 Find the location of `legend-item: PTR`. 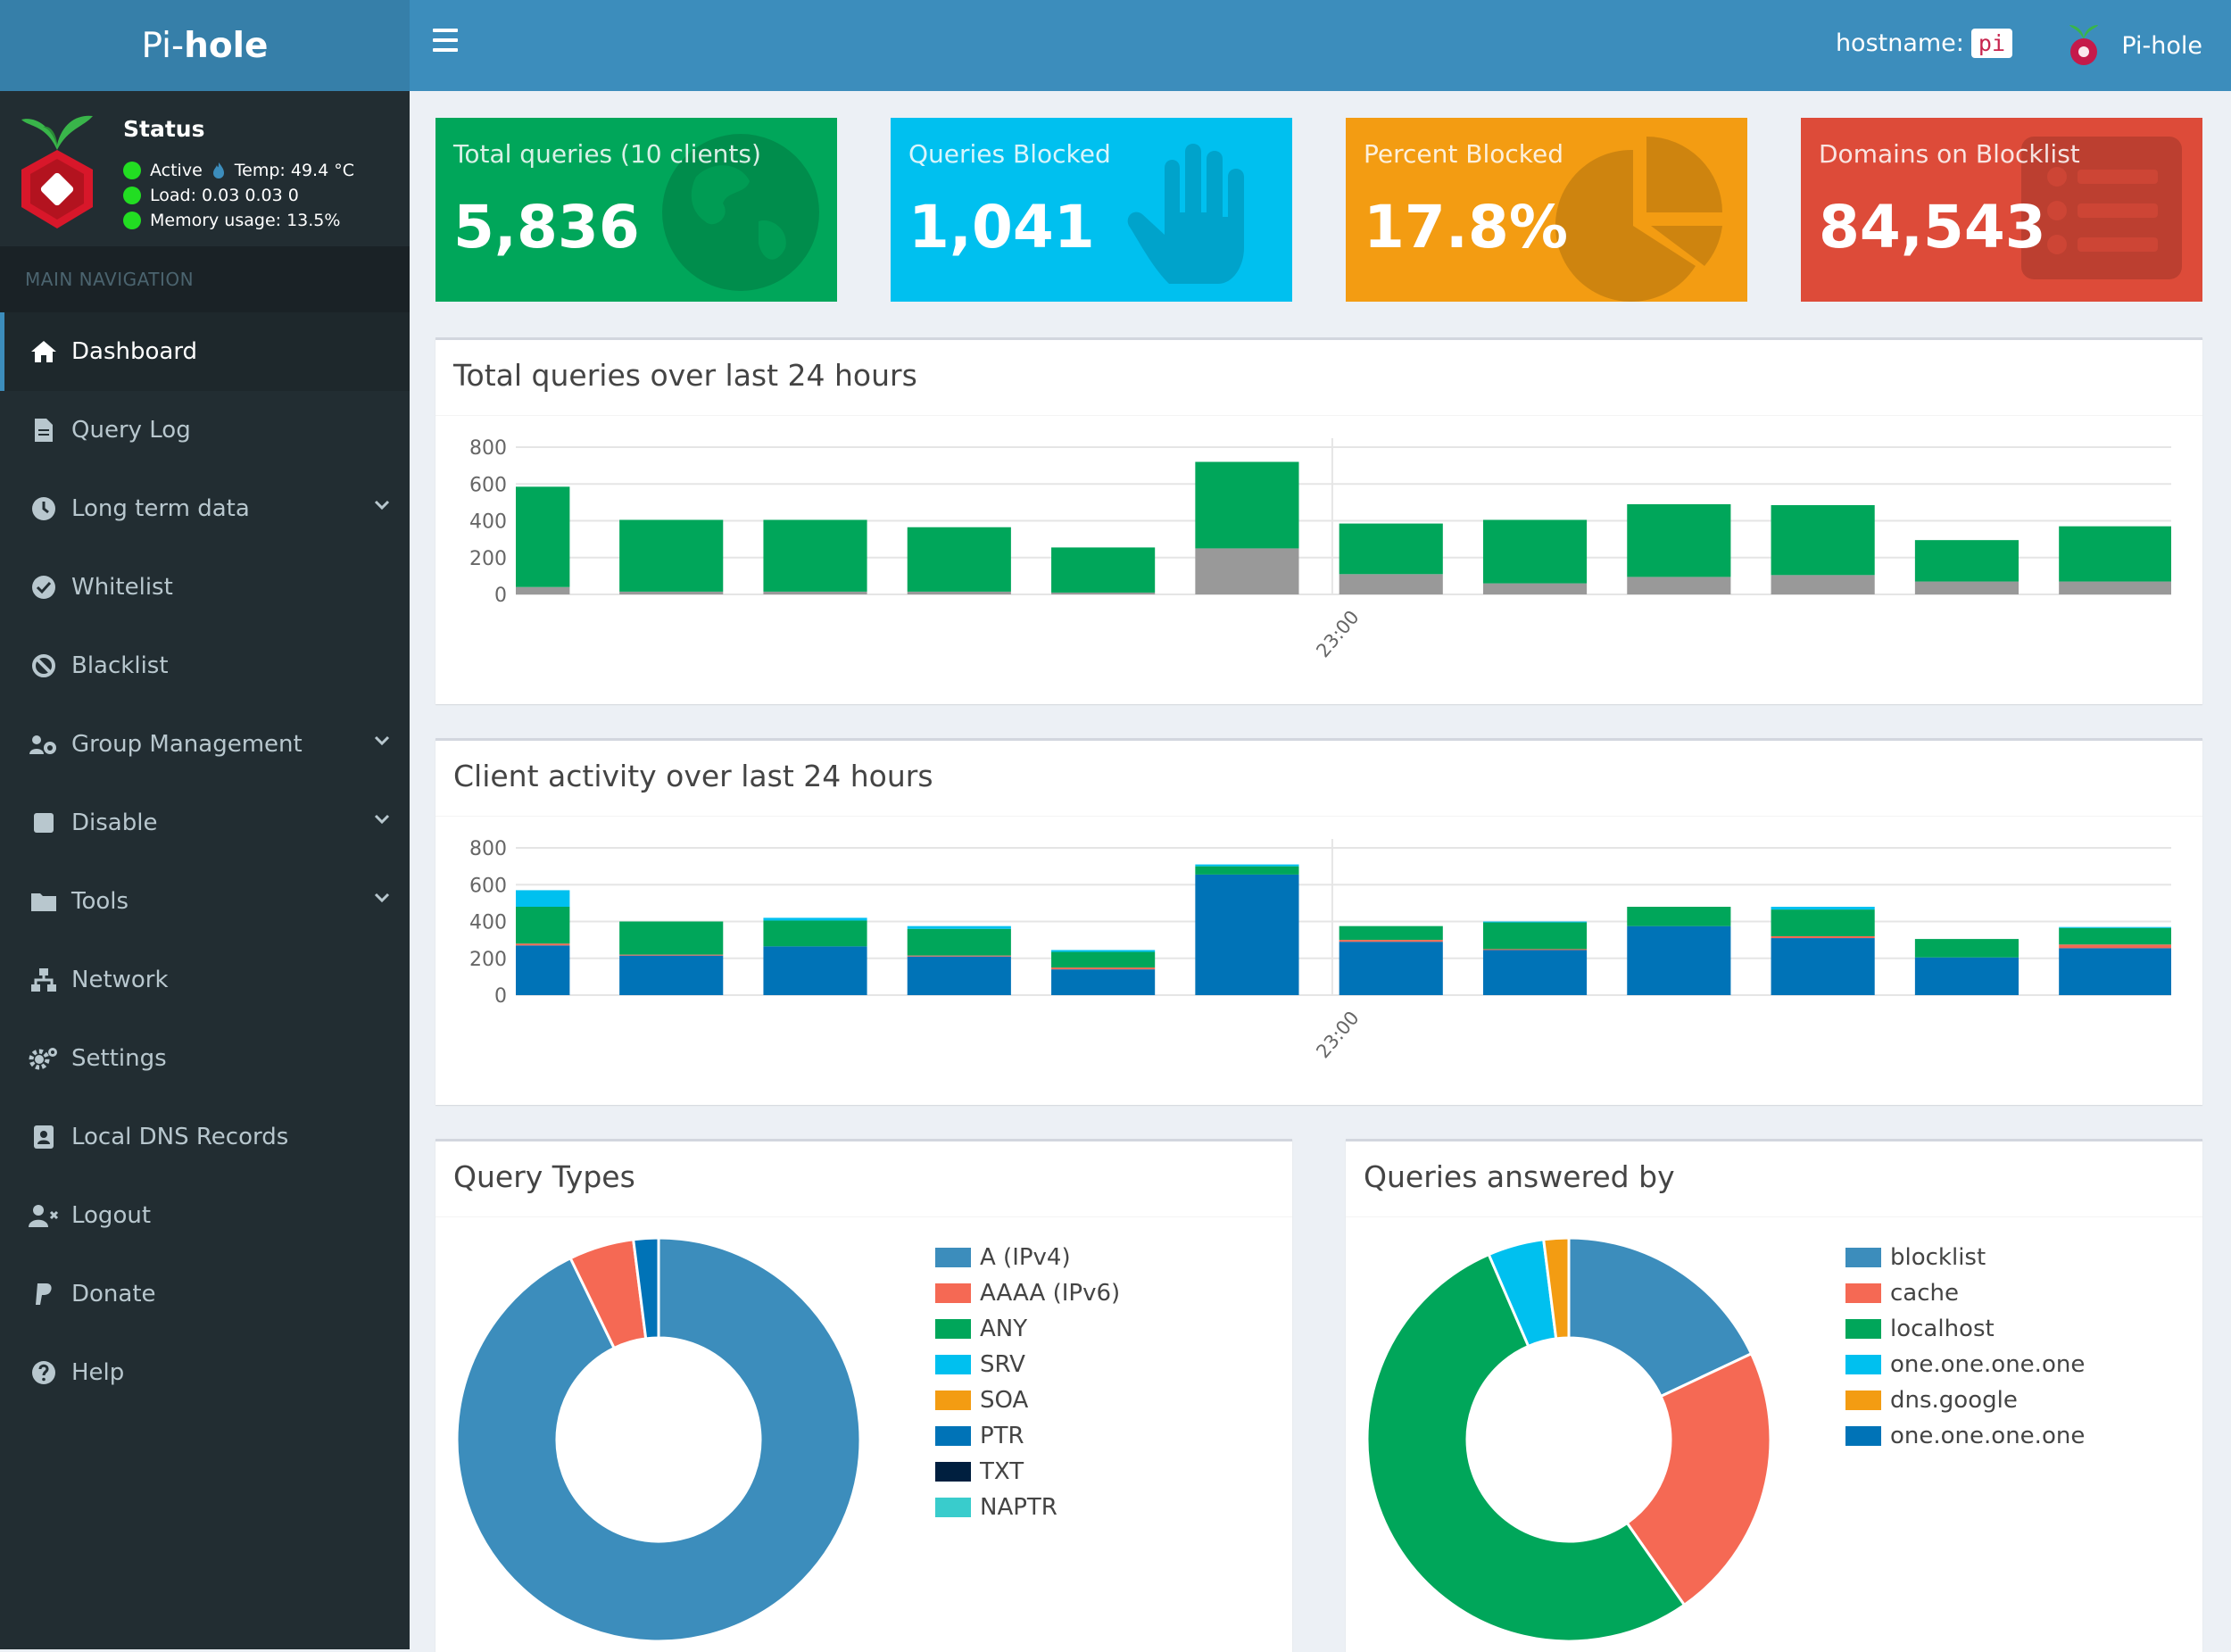

legend-item: PTR is located at coordinates (1027, 1436).